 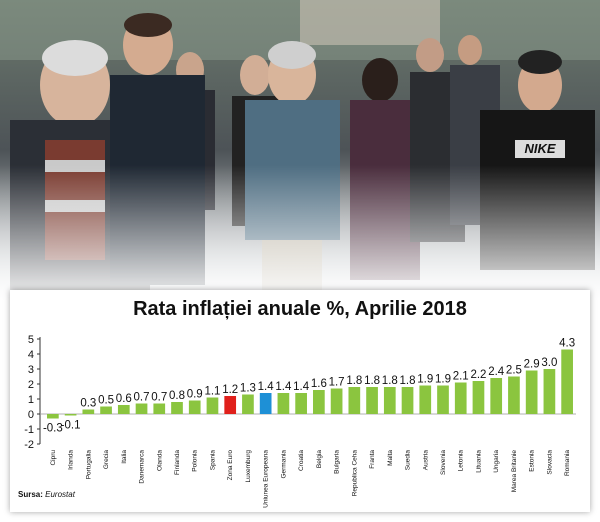 I want to click on value-label: 1.1, so click(x=212, y=392).